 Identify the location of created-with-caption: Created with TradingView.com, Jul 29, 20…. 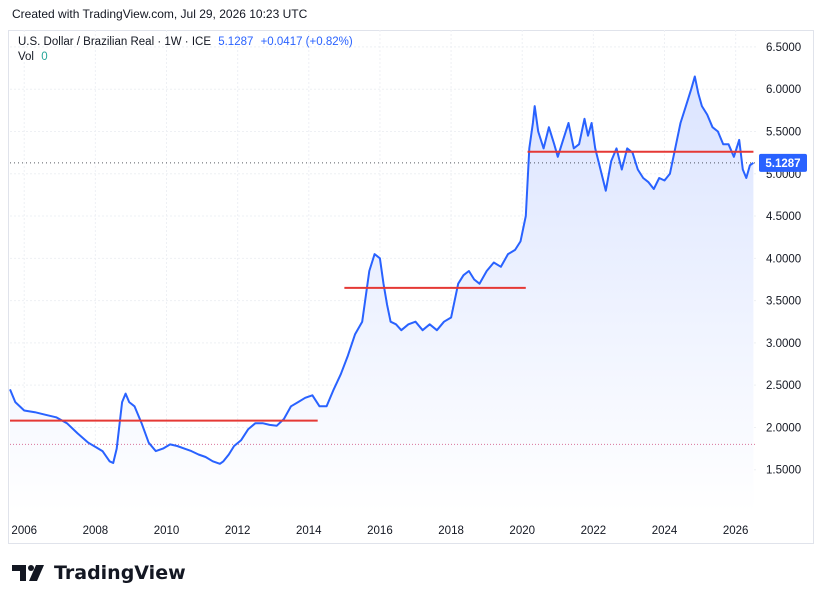
(160, 14).